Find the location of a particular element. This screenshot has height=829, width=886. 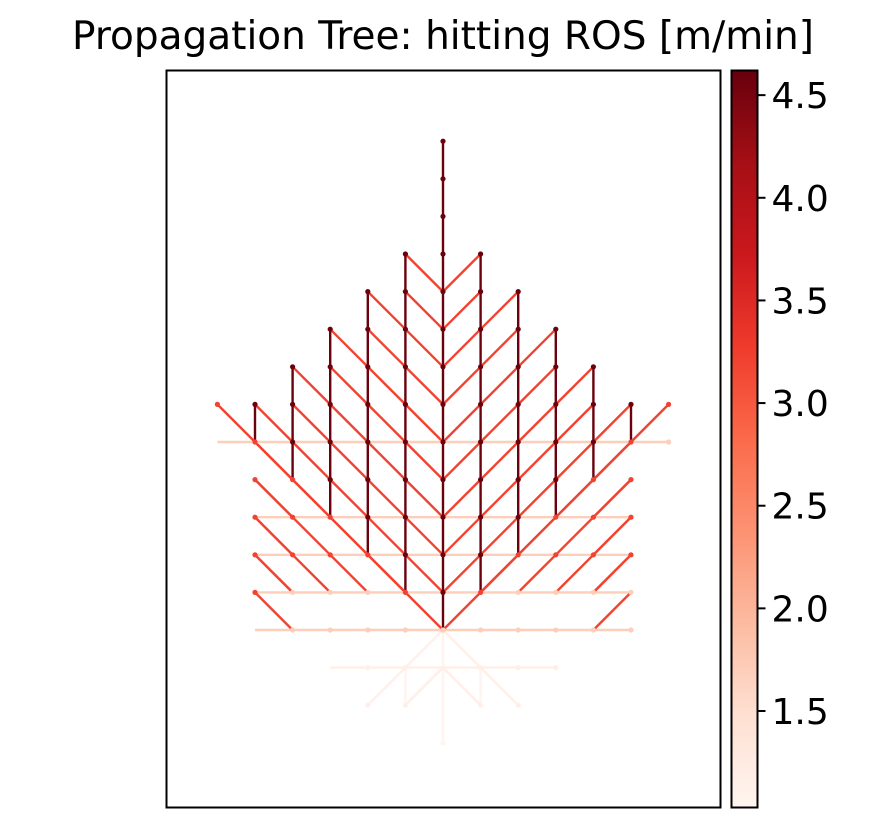

colorbar-tick-label: 1.5 is located at coordinates (800, 712).